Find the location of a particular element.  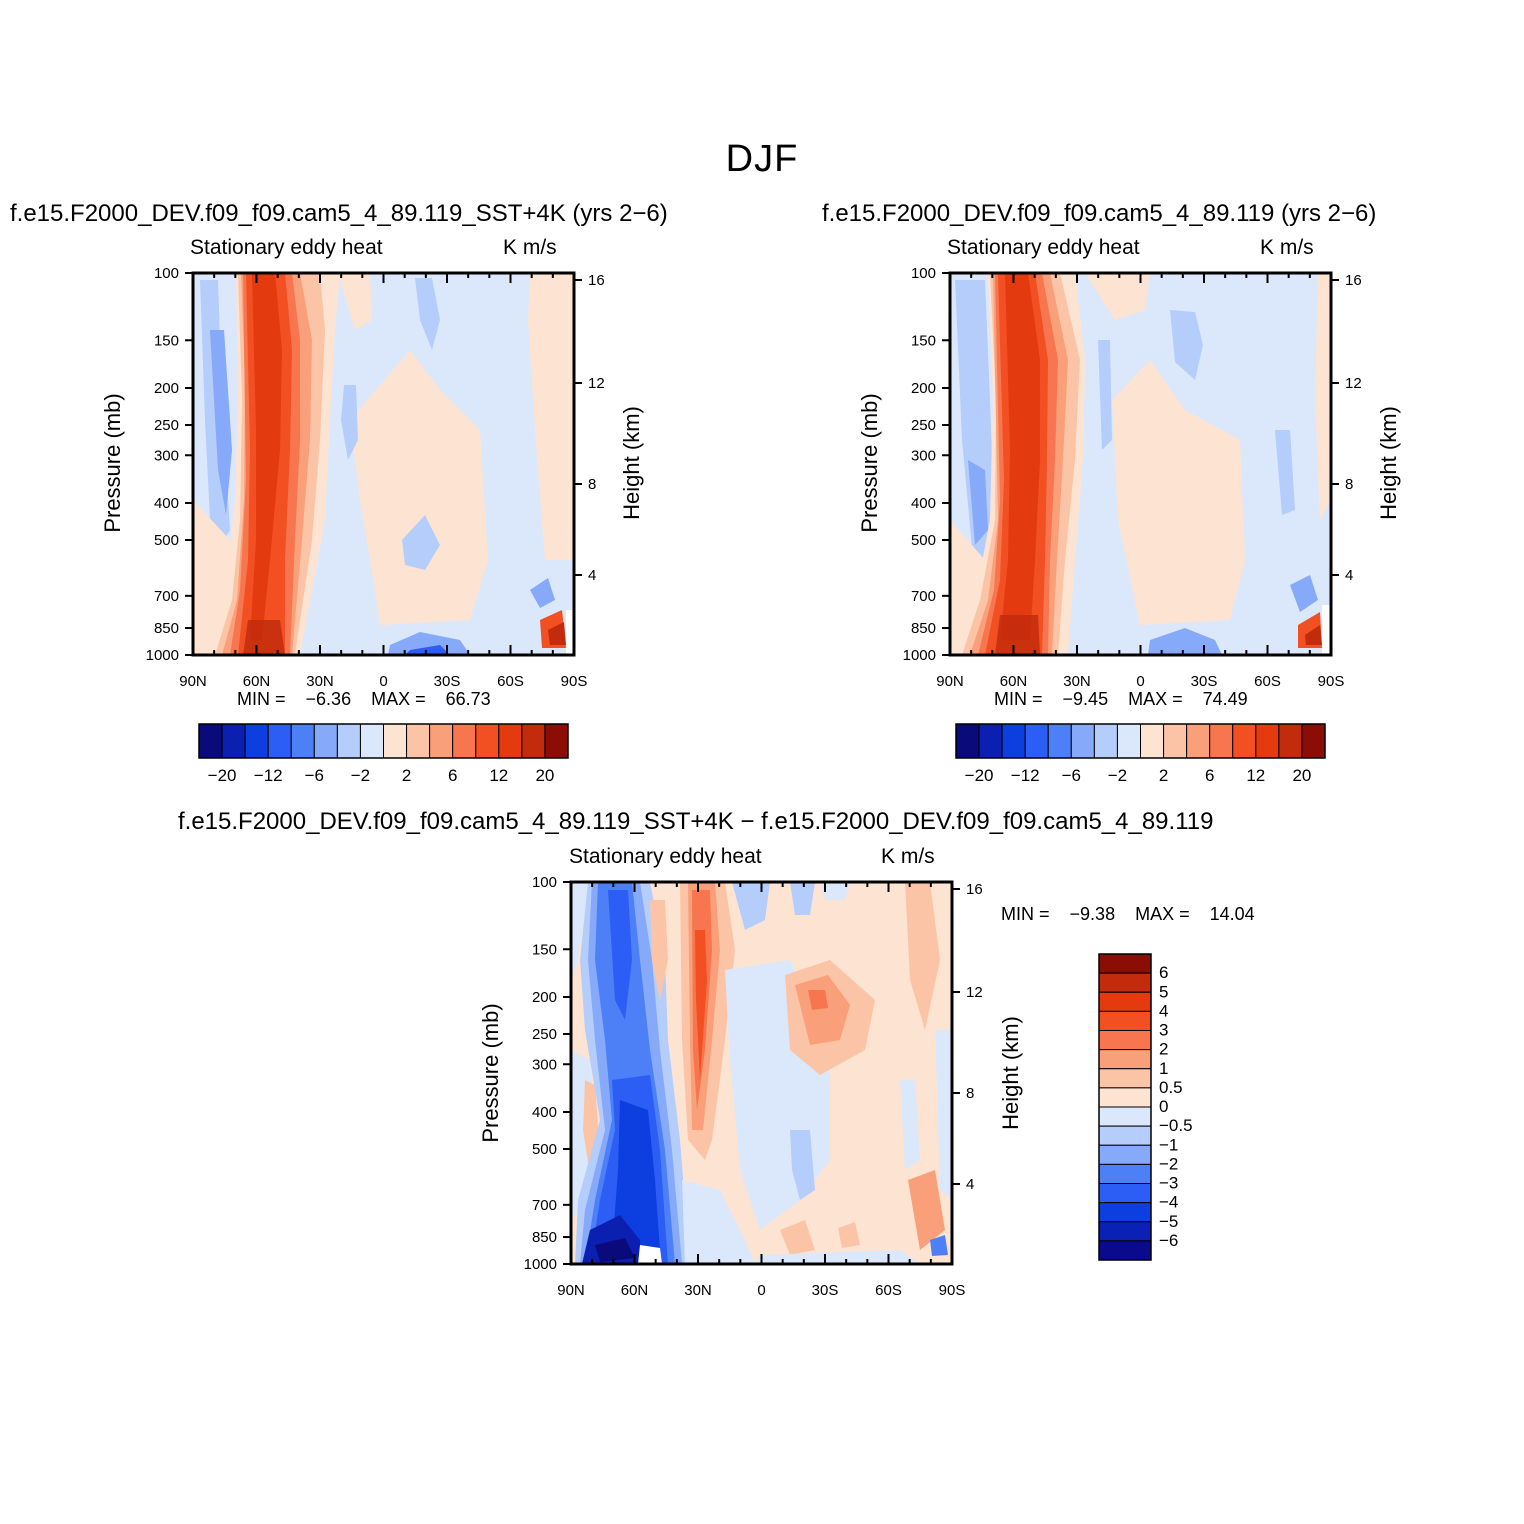

panel-left-ytick-right-label: 12 is located at coordinates (596, 383).